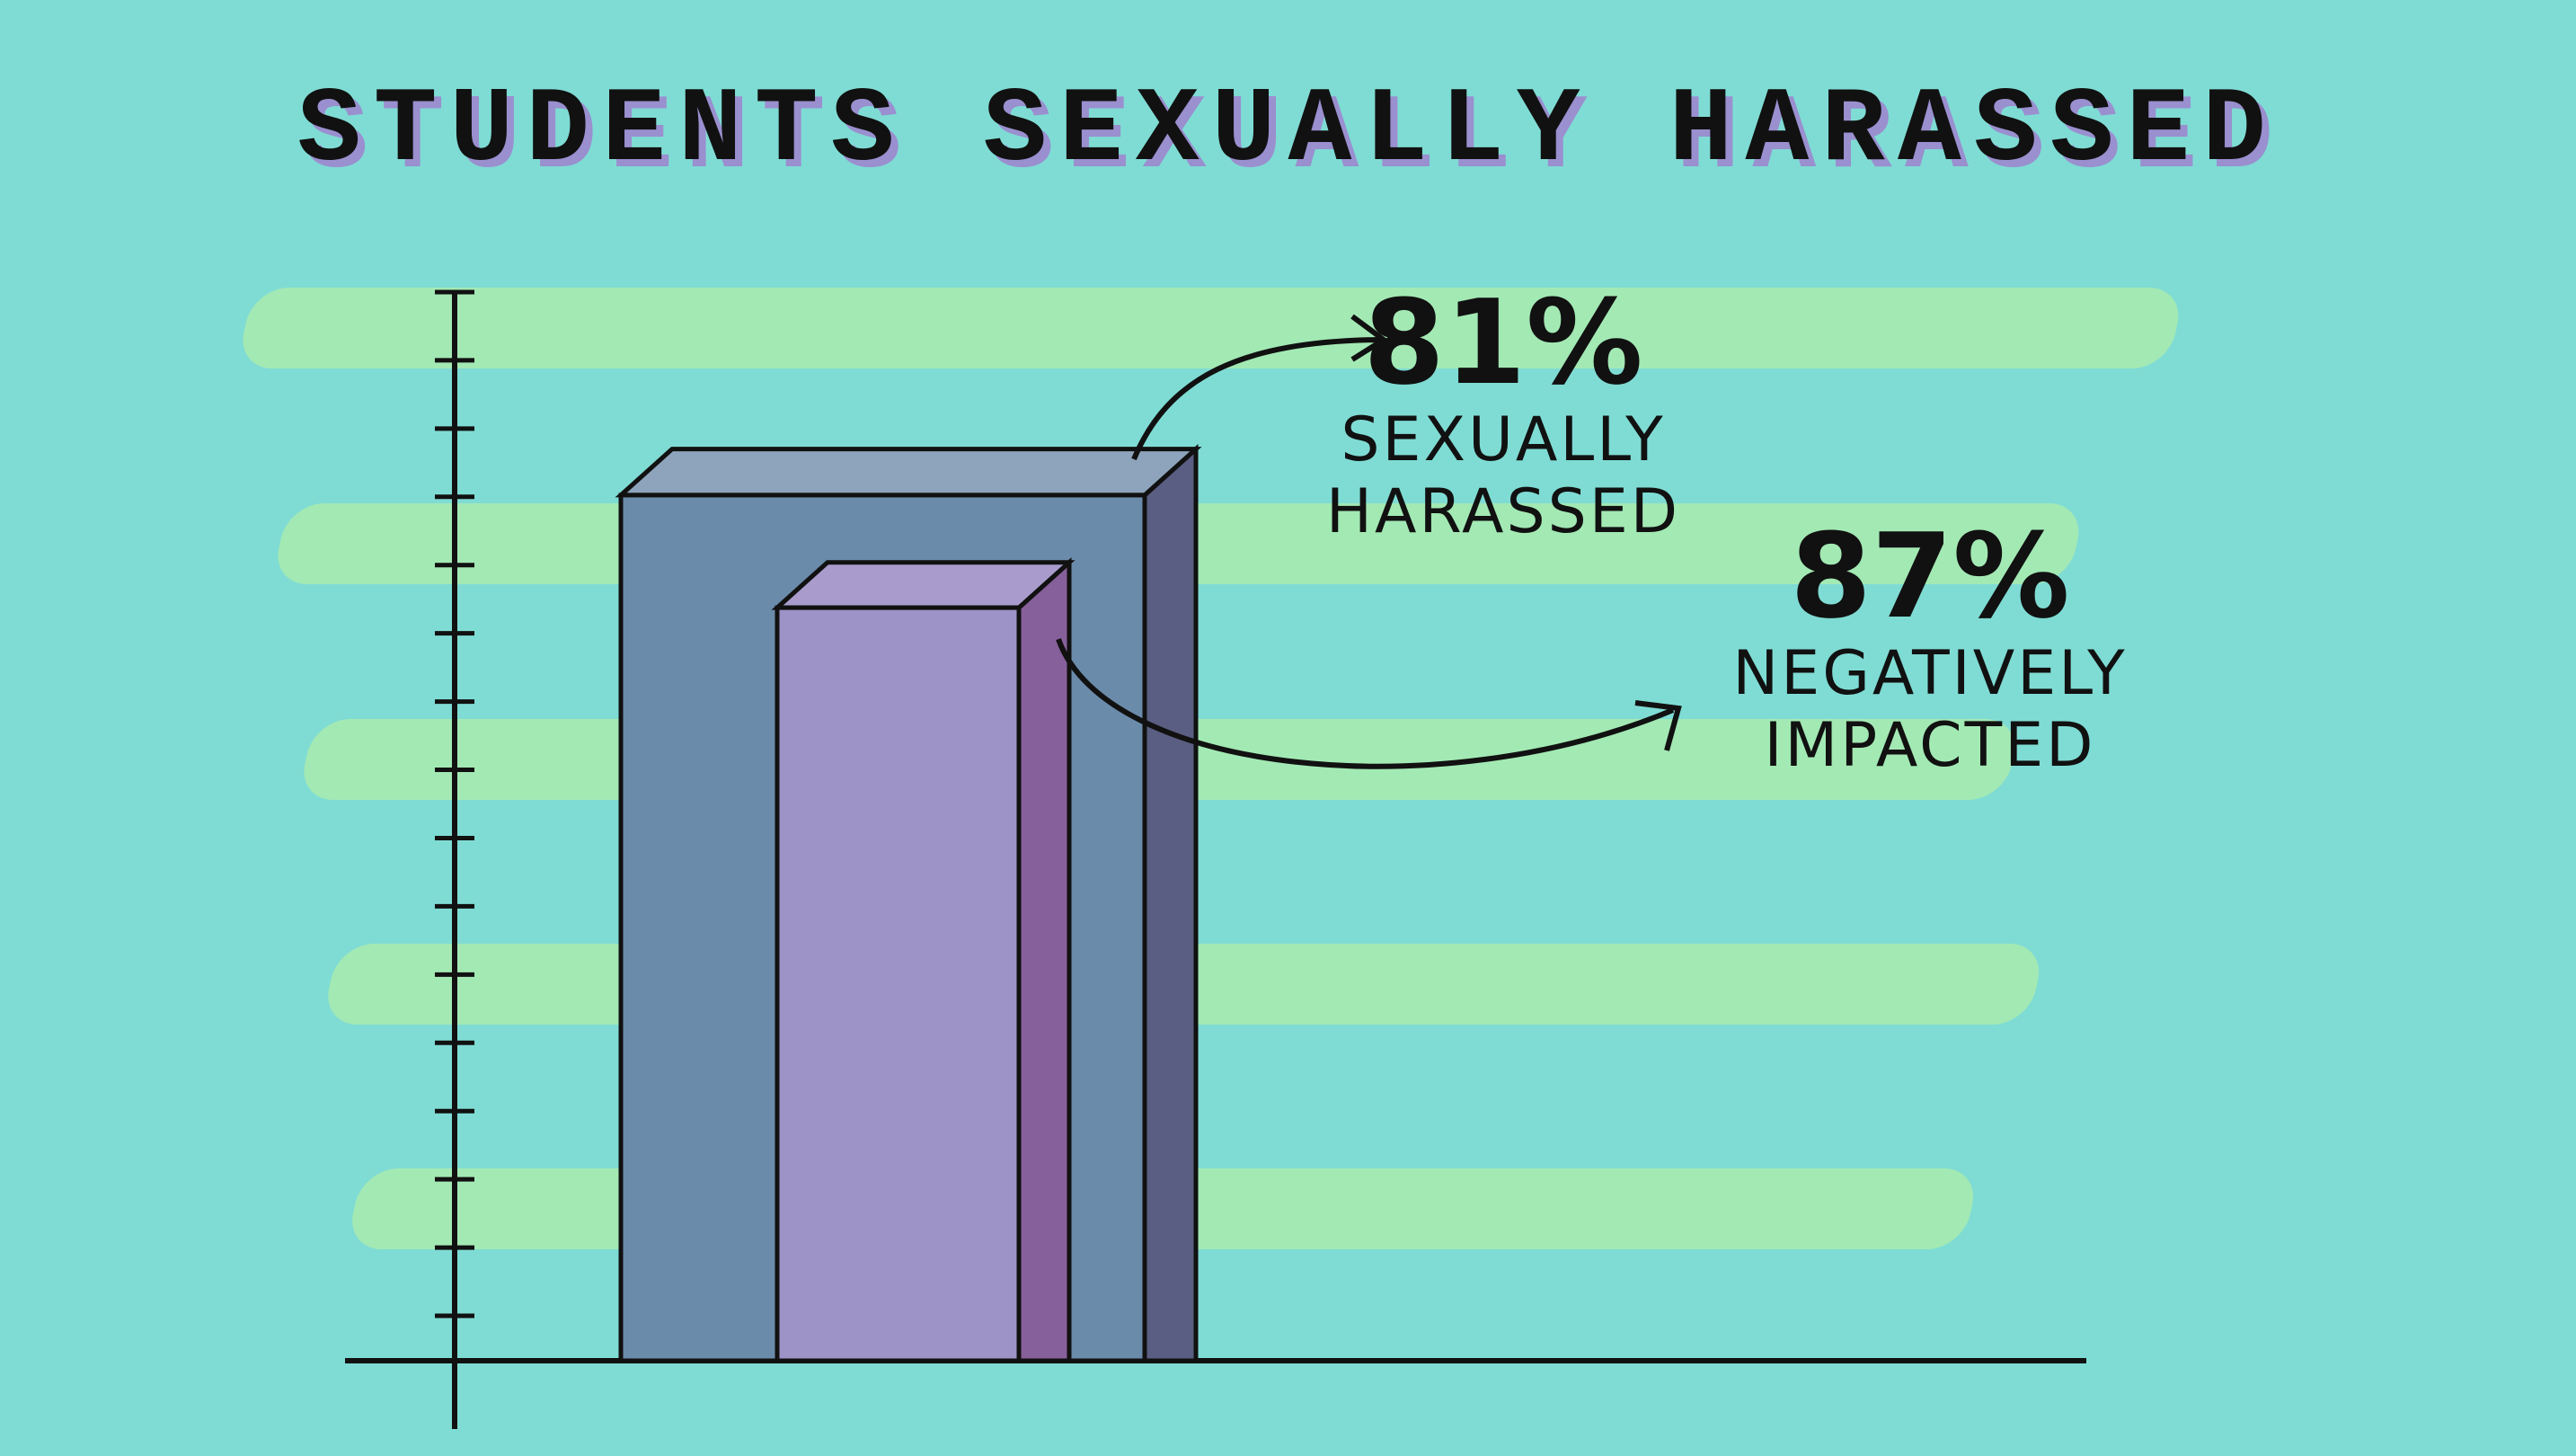 This screenshot has height=1456, width=2576. Describe the element at coordinates (1503, 342) in the screenshot. I see `value-label: 81%` at that location.